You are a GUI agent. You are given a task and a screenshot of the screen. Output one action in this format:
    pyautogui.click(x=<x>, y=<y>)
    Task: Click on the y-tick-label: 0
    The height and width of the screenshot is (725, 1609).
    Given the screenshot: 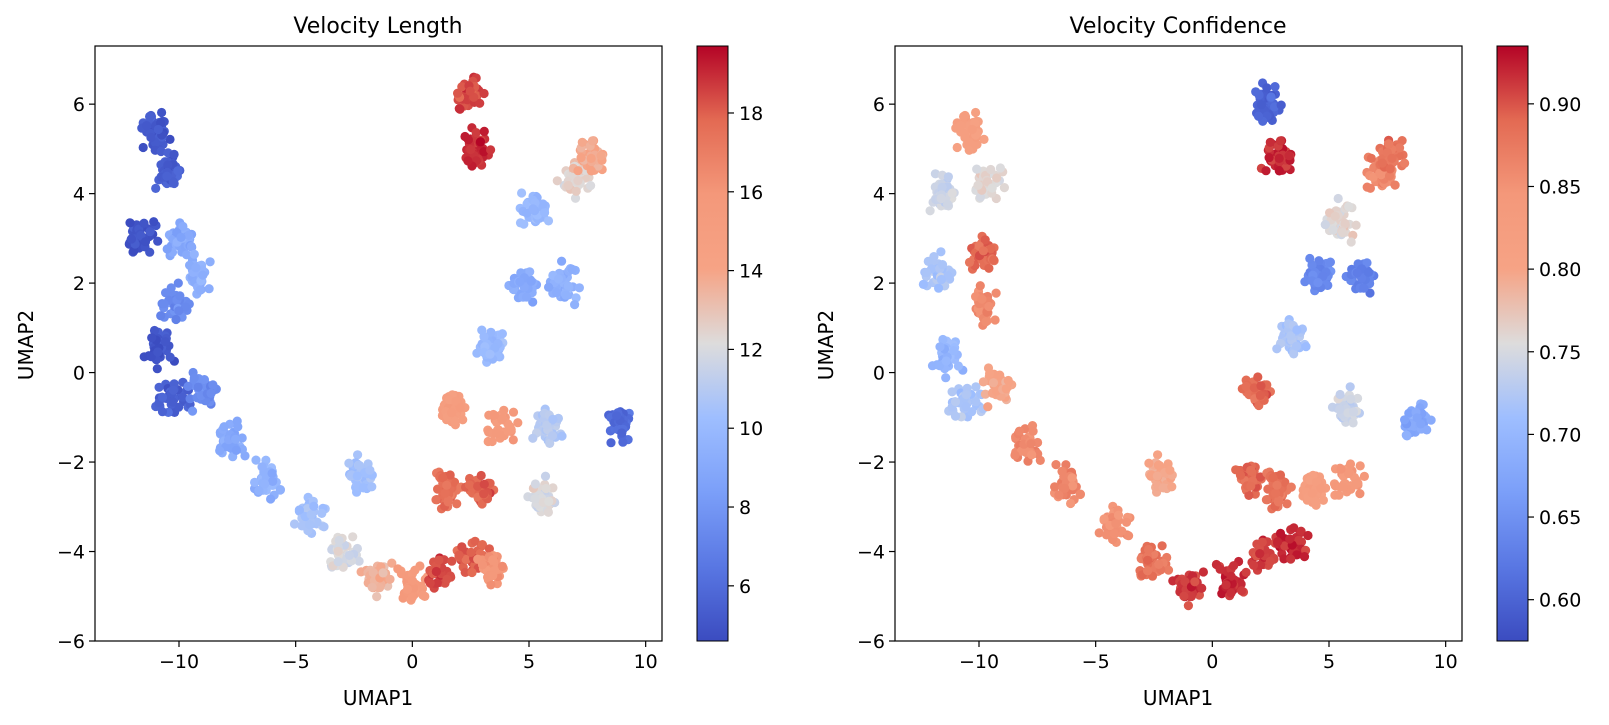 What is the action you would take?
    pyautogui.click(x=879, y=374)
    